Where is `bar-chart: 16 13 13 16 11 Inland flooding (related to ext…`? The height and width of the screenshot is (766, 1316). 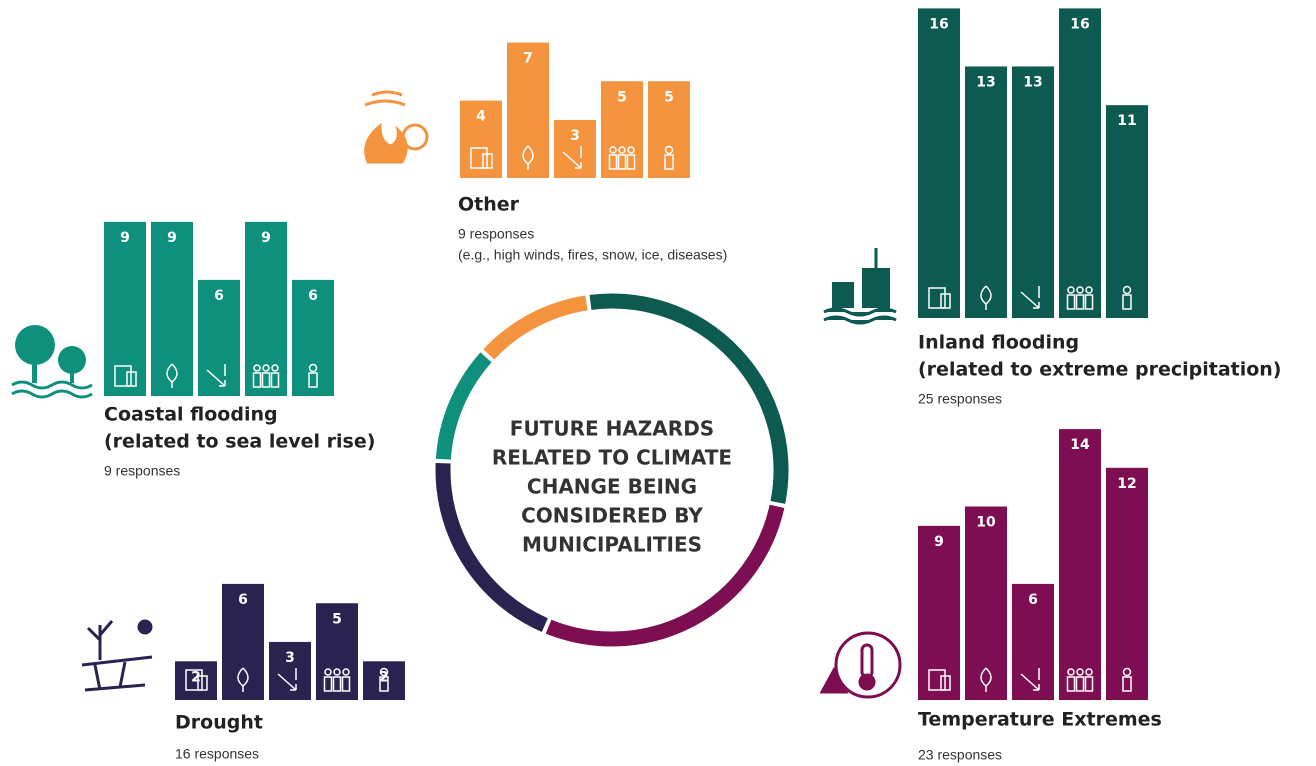 bar-chart: 16 13 13 16 11 Inland flooding (related to ext… is located at coordinates (1100, 207).